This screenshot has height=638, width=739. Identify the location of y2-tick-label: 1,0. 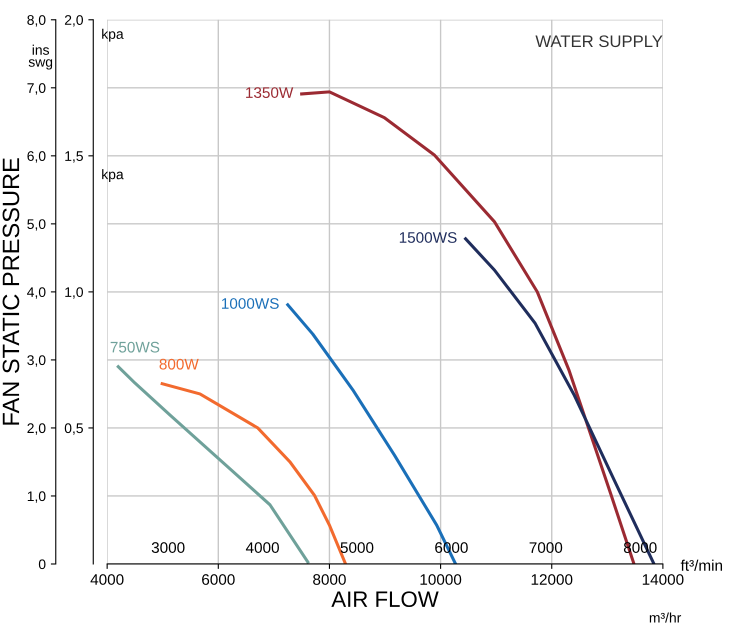
(74, 293).